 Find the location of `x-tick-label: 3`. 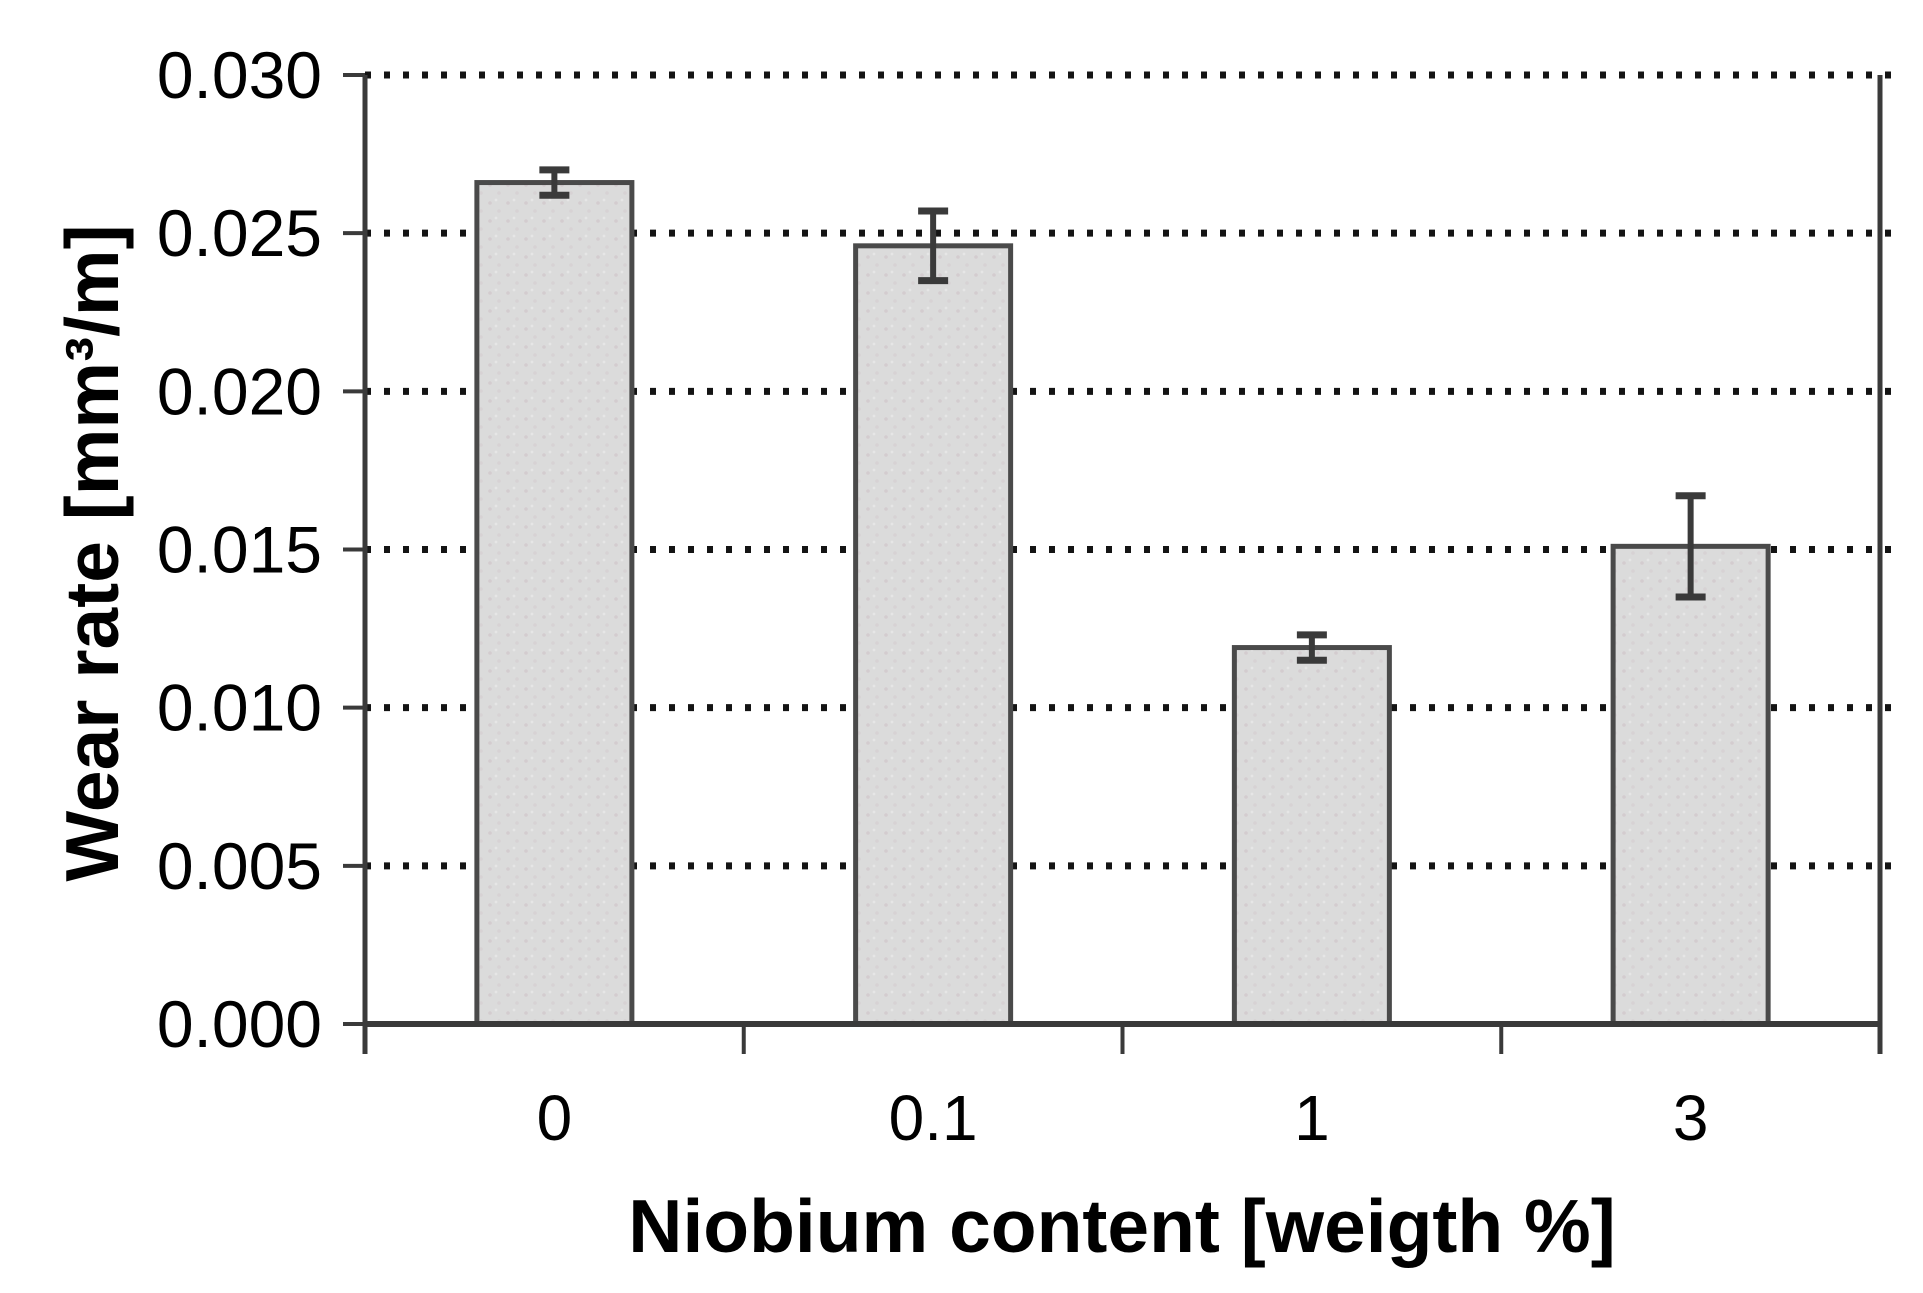

x-tick-label: 3 is located at coordinates (1691, 1118).